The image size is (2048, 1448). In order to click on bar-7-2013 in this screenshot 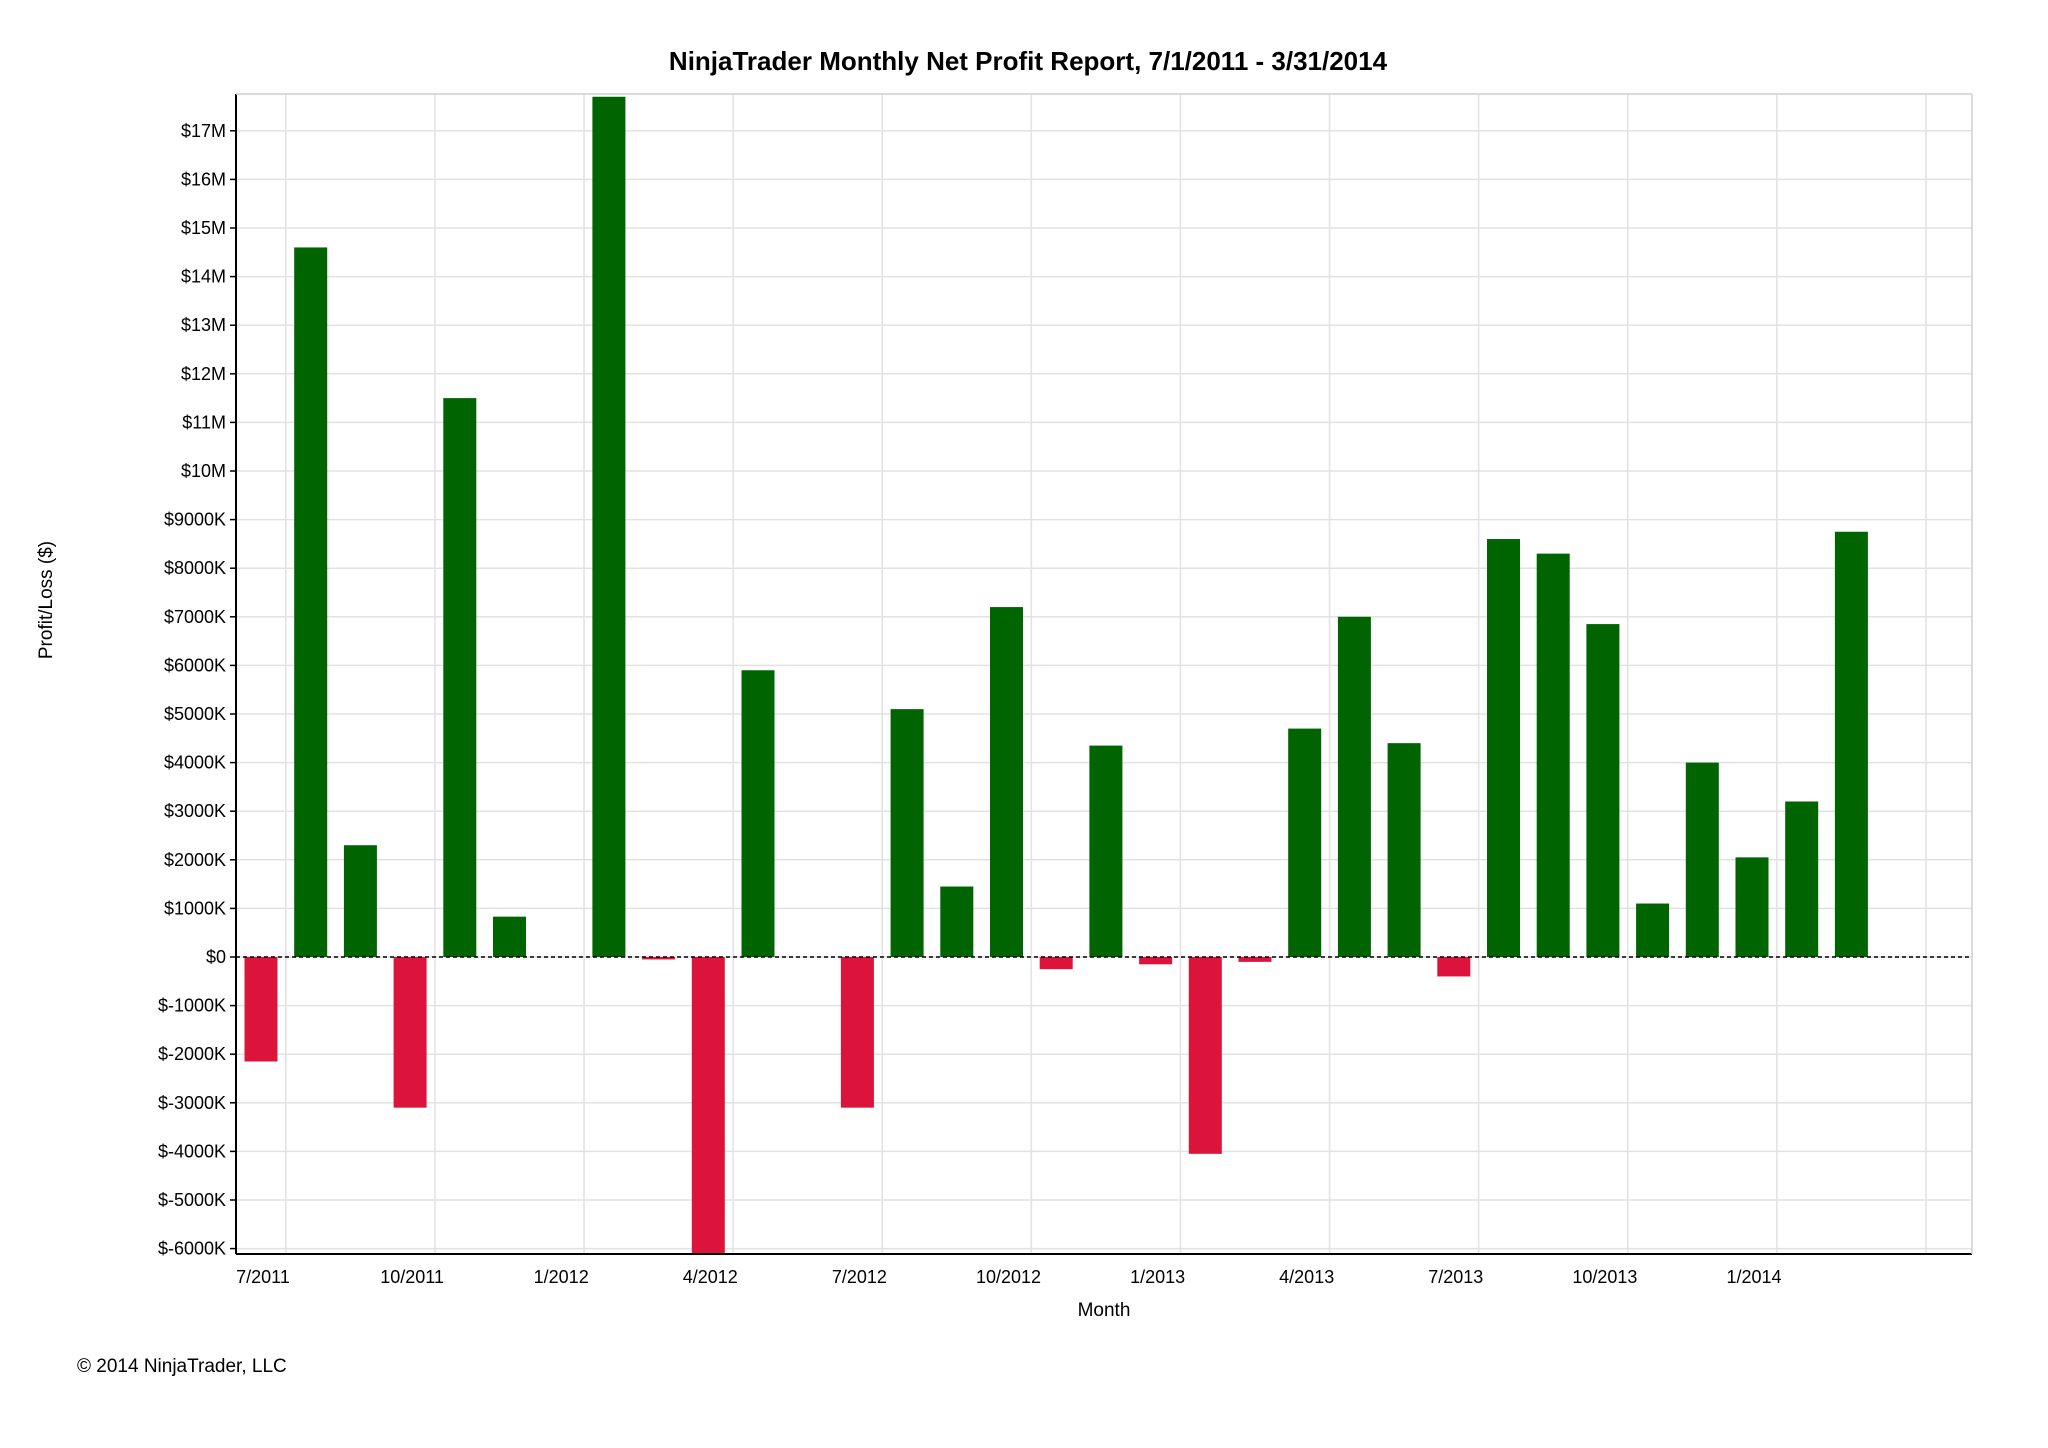, I will do `click(1454, 967)`.